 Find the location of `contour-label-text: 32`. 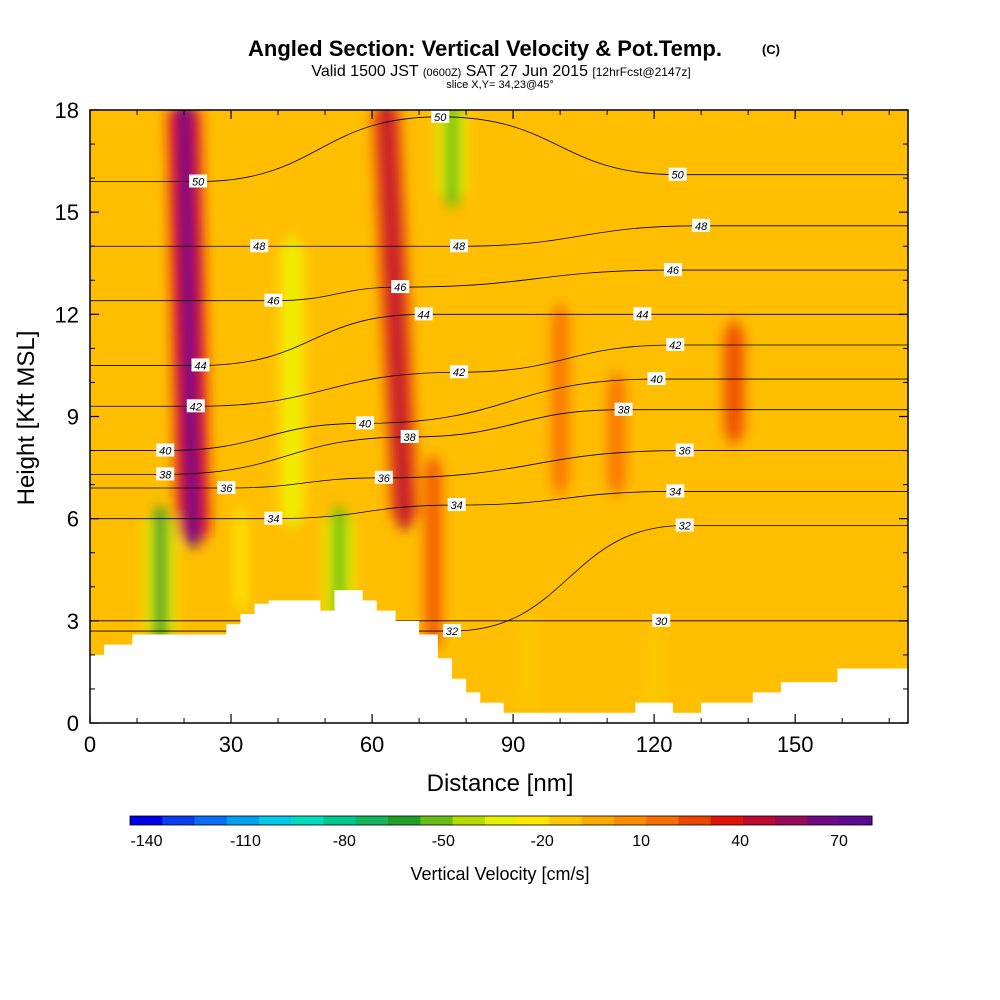

contour-label-text: 32 is located at coordinates (452, 632).